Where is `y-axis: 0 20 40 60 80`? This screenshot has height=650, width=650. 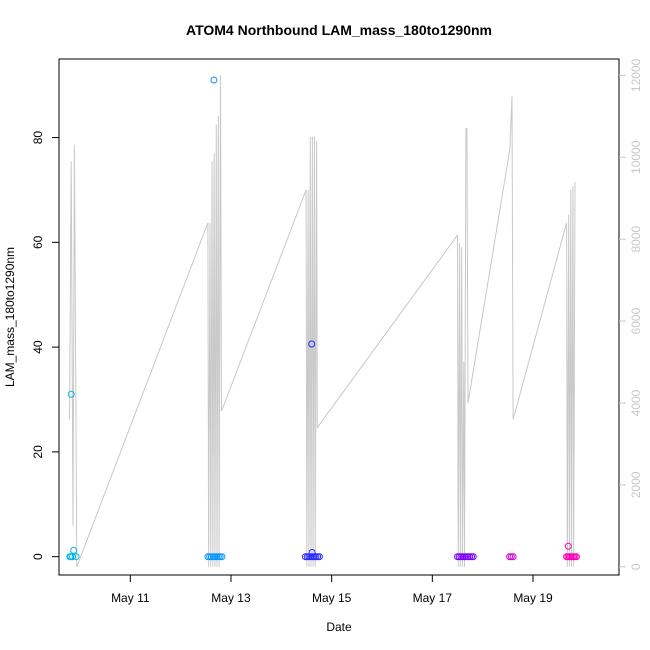 y-axis: 0 20 40 60 80 is located at coordinates (45, 345).